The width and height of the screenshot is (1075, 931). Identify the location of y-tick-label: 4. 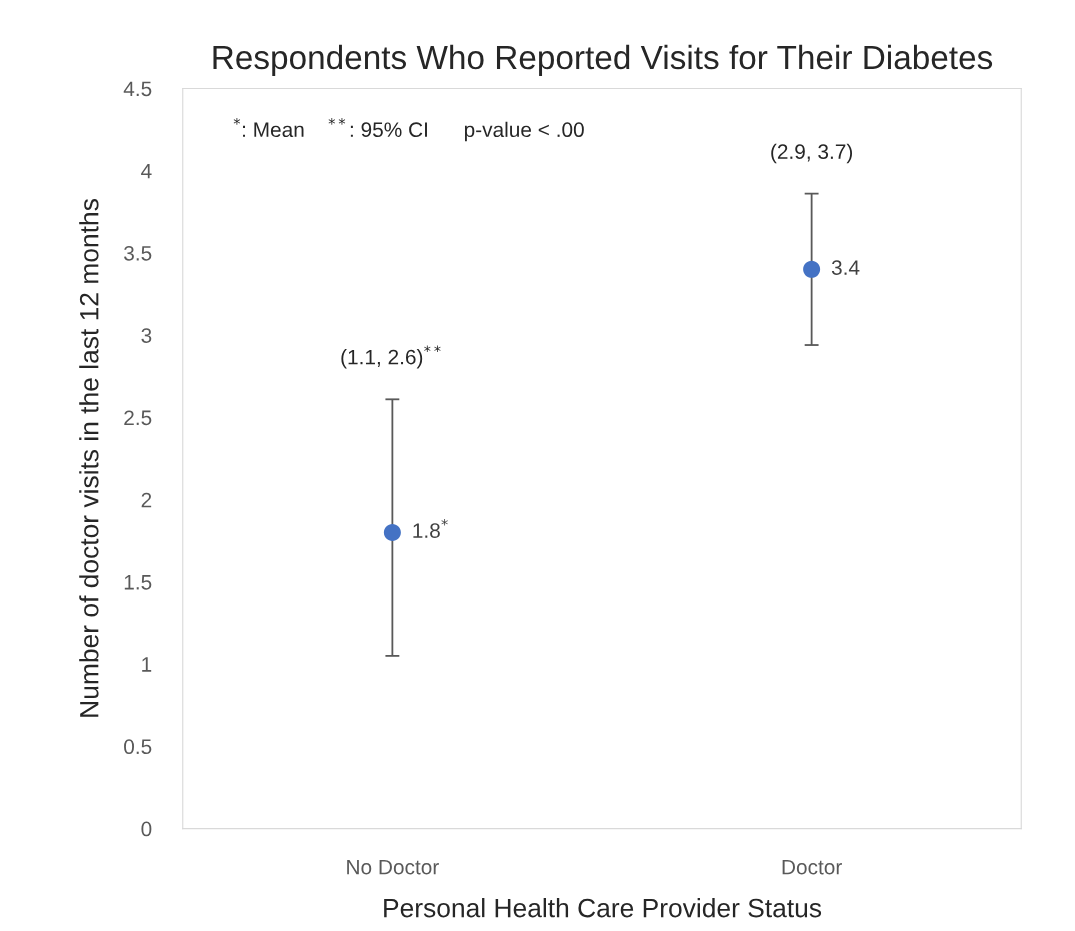
(146, 171).